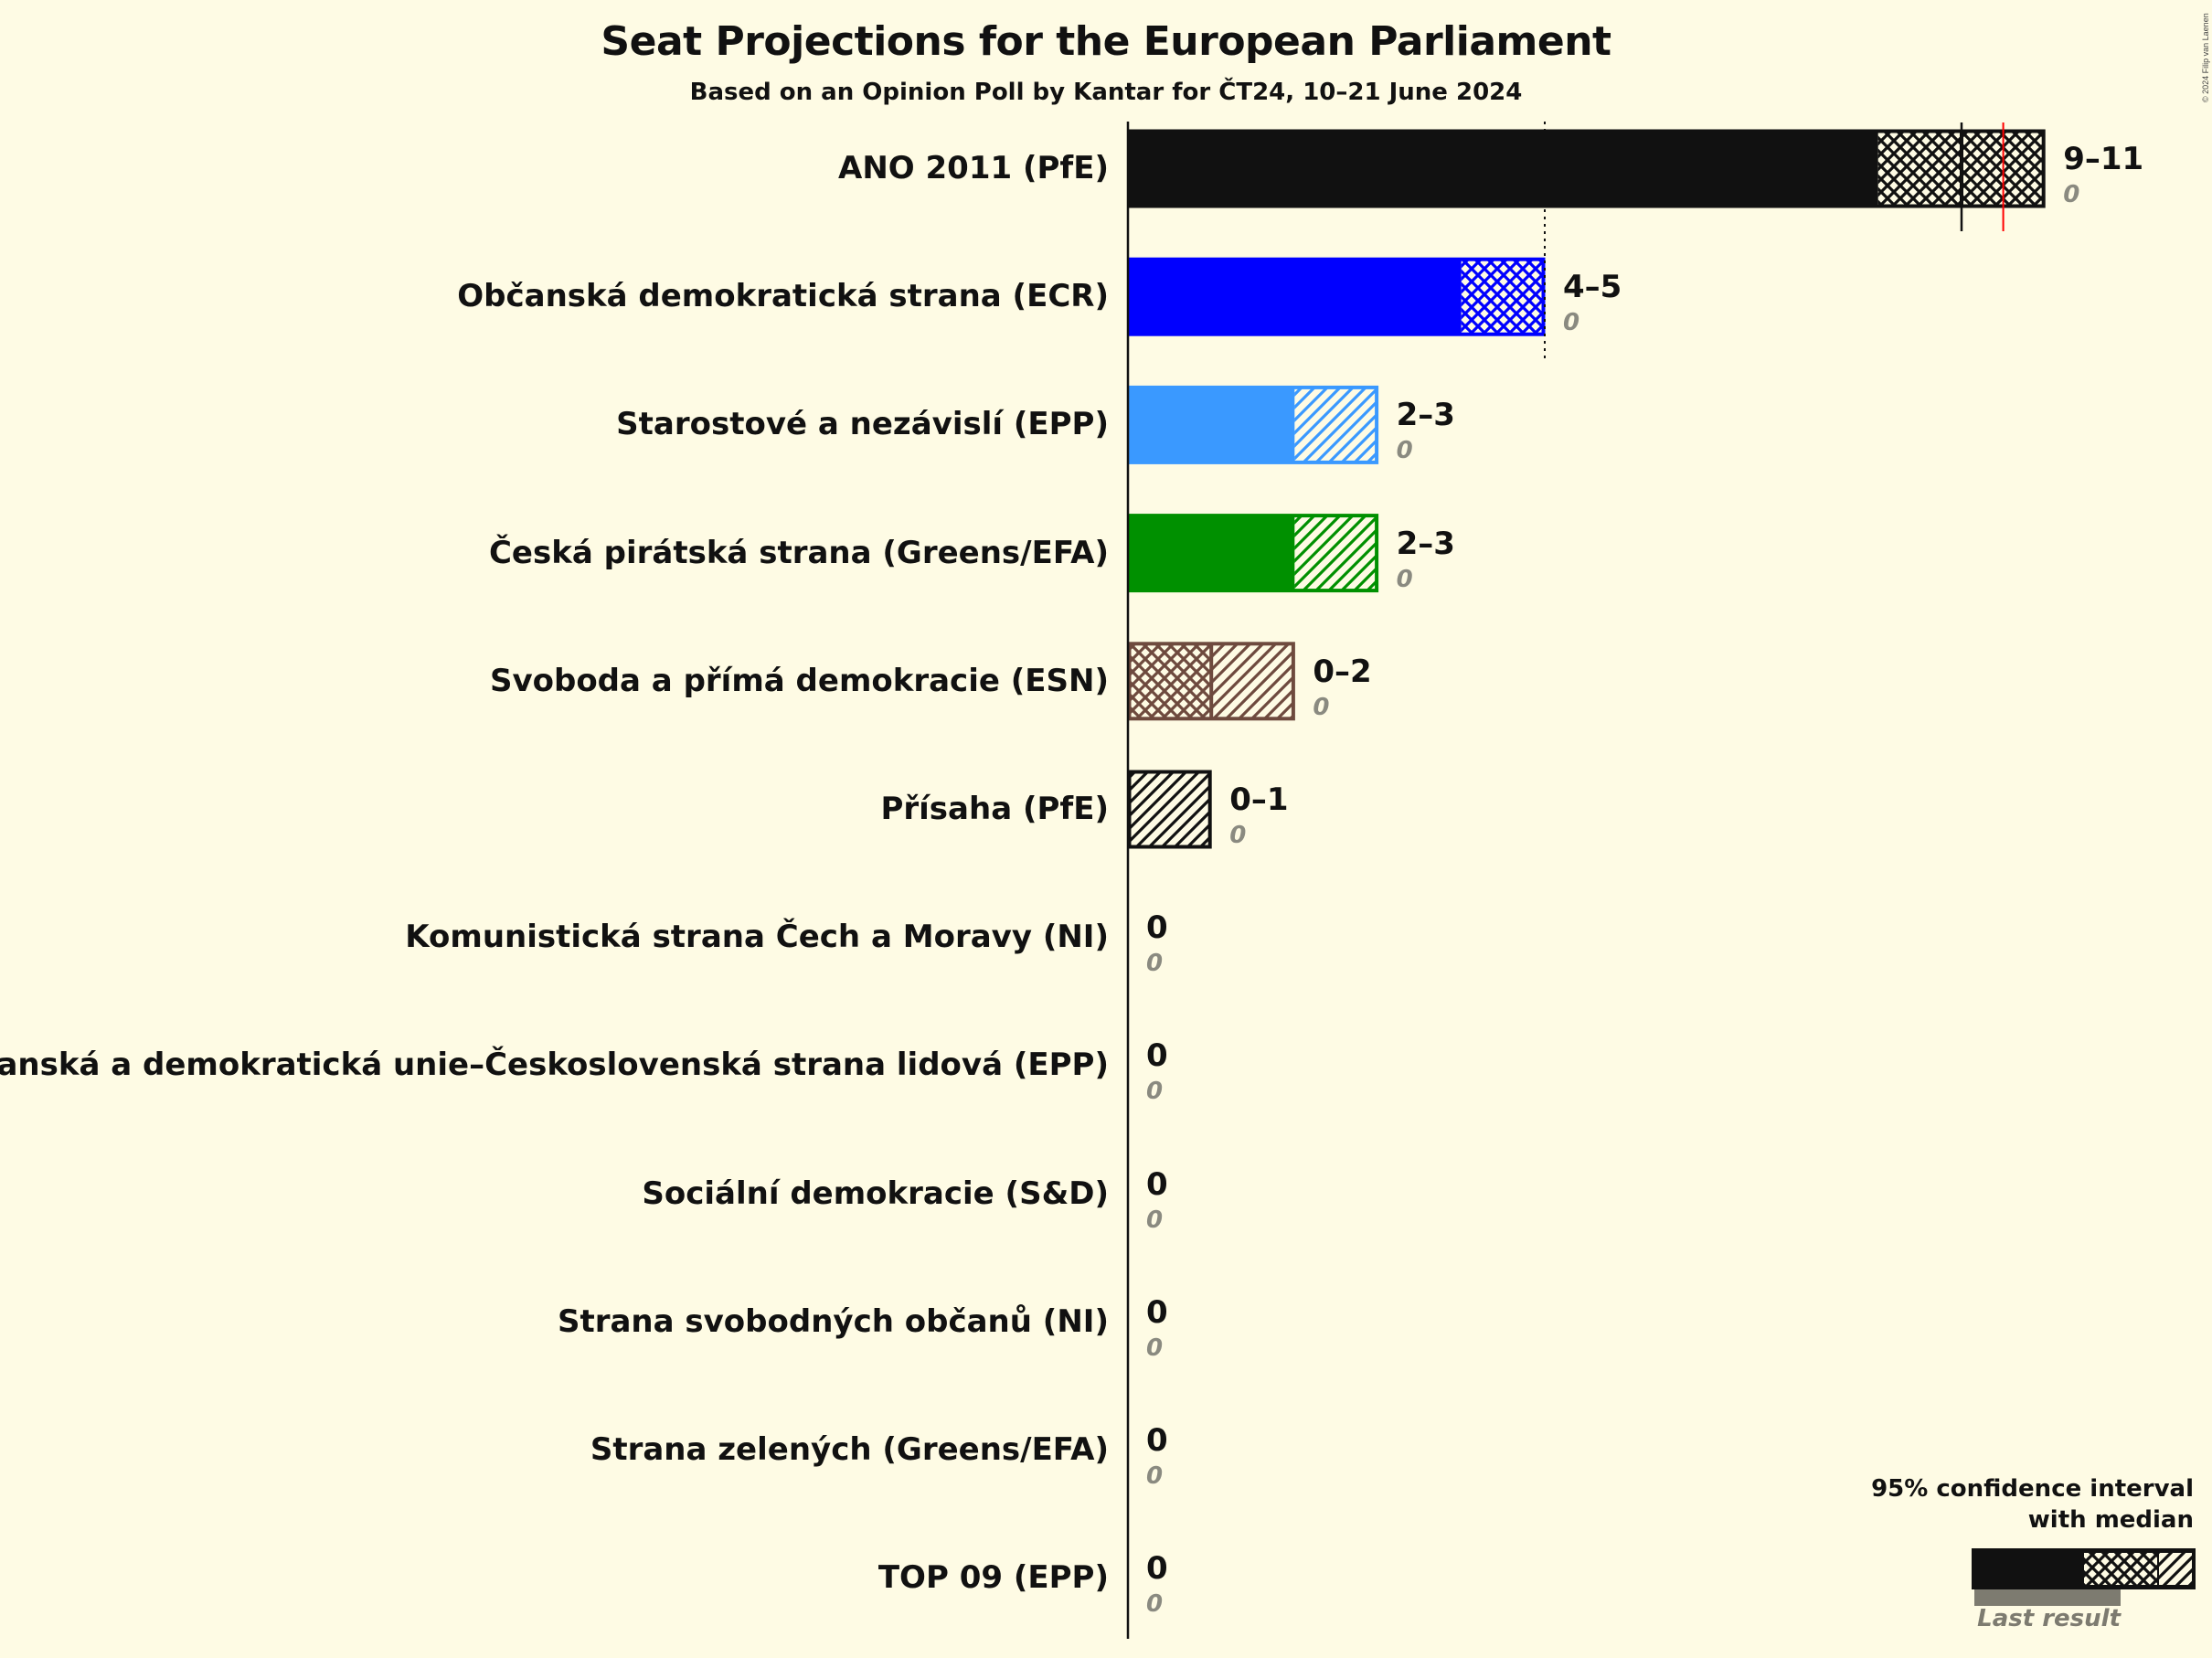  What do you see at coordinates (973, 168) in the screenshot?
I see `party-label: ANO 2011 (PfE)` at bounding box center [973, 168].